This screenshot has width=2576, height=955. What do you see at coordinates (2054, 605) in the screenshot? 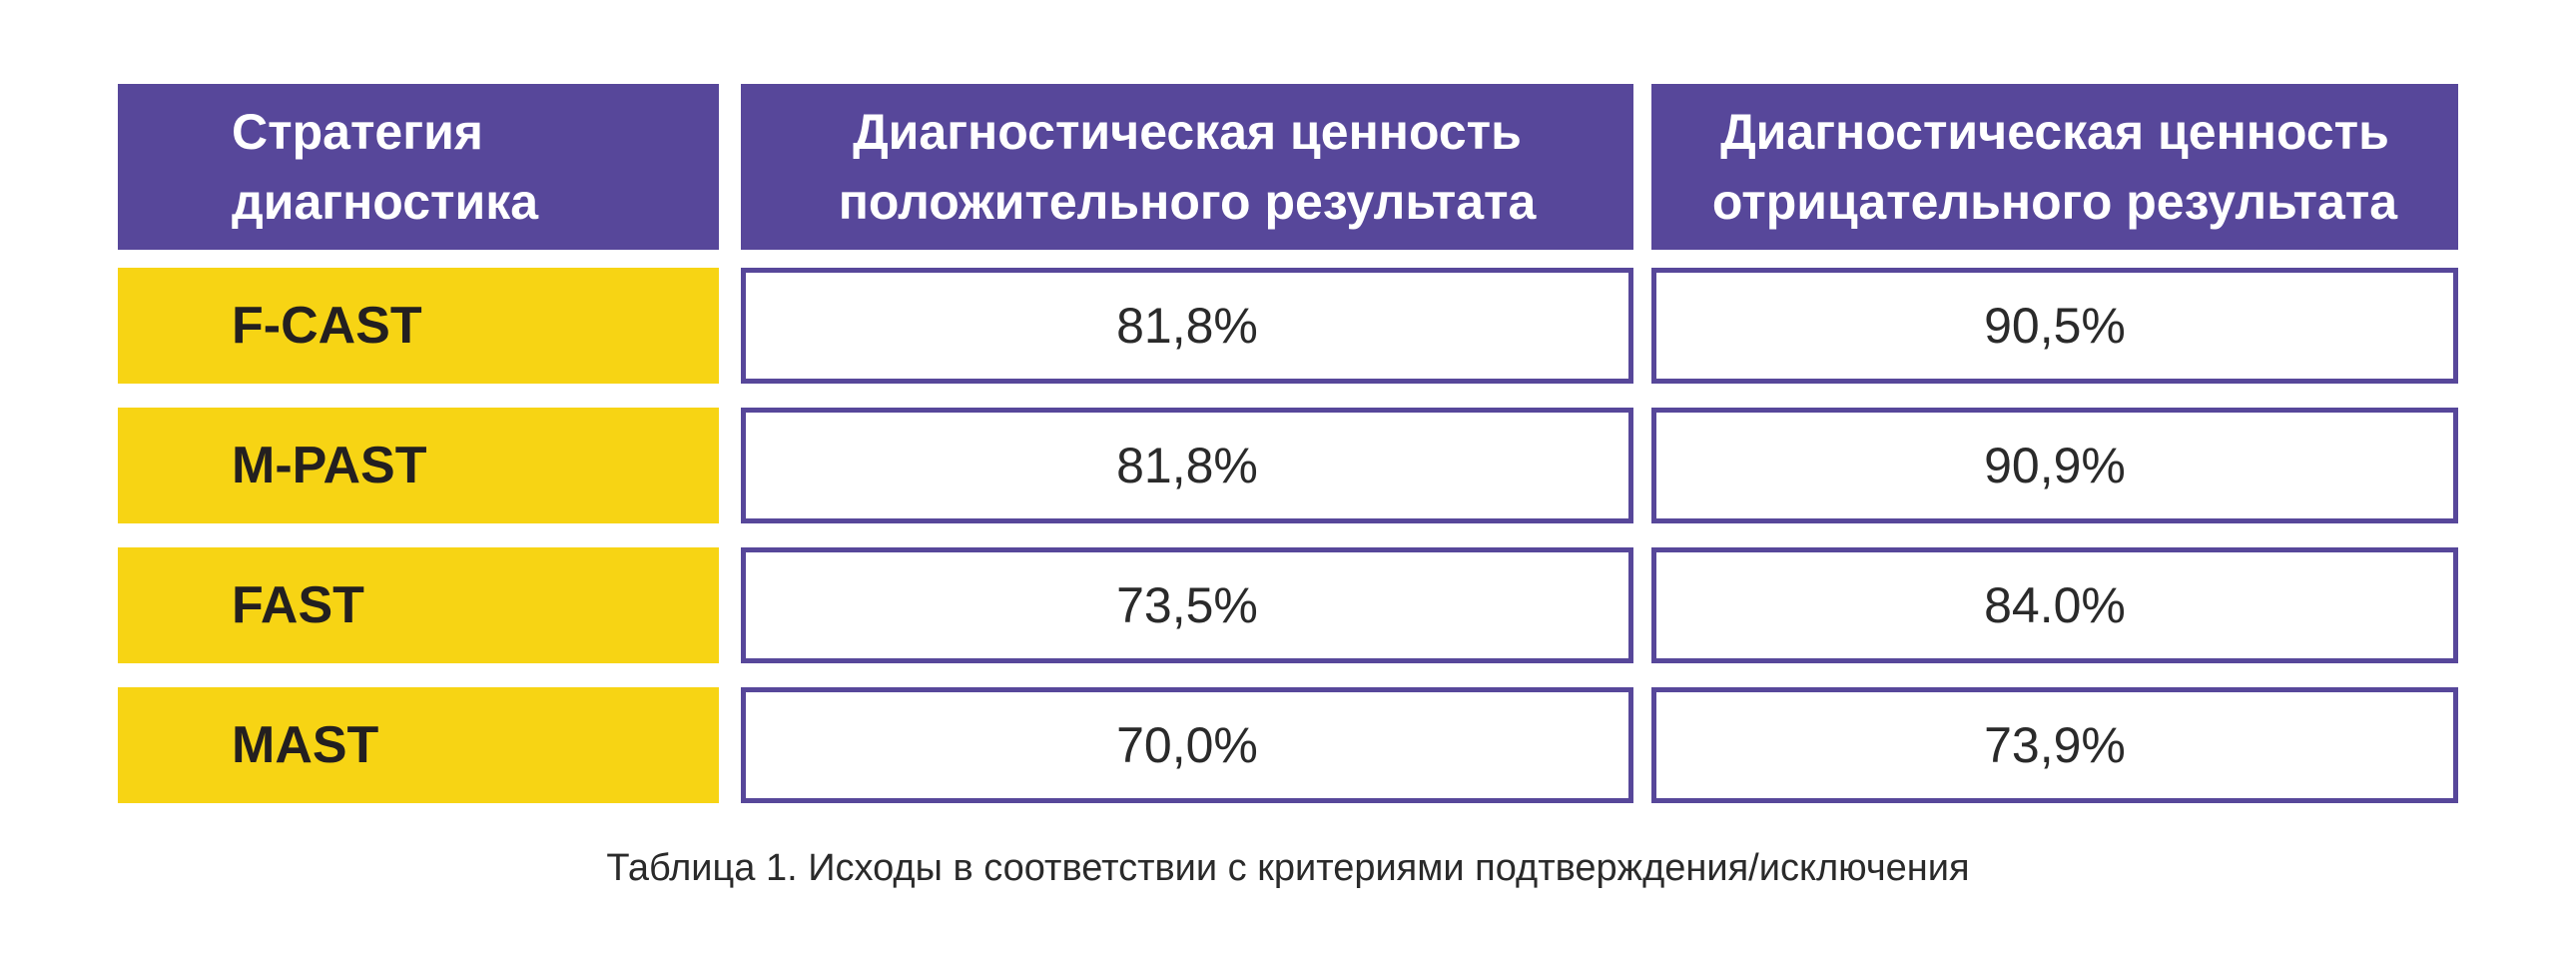
I see `negative-value-cell: 84.0%` at bounding box center [2054, 605].